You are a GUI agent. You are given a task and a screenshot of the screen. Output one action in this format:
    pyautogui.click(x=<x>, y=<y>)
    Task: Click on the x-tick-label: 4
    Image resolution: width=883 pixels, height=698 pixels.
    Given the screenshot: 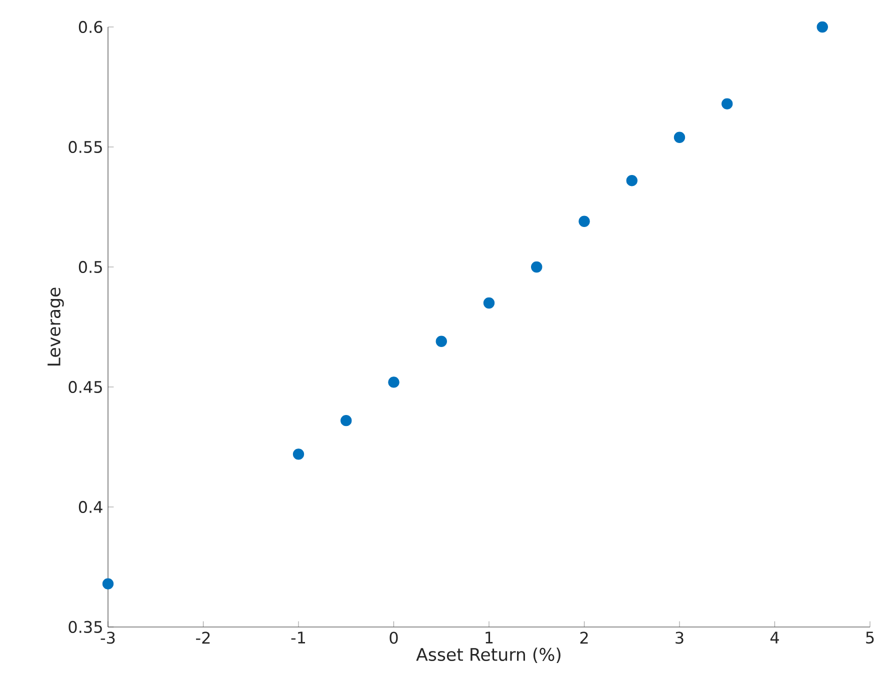 What is the action you would take?
    pyautogui.click(x=774, y=638)
    